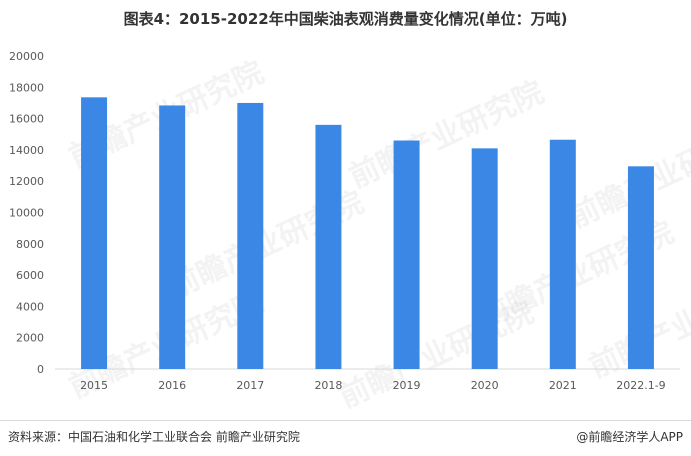  I want to click on bar-2022.1-9, so click(640, 267).